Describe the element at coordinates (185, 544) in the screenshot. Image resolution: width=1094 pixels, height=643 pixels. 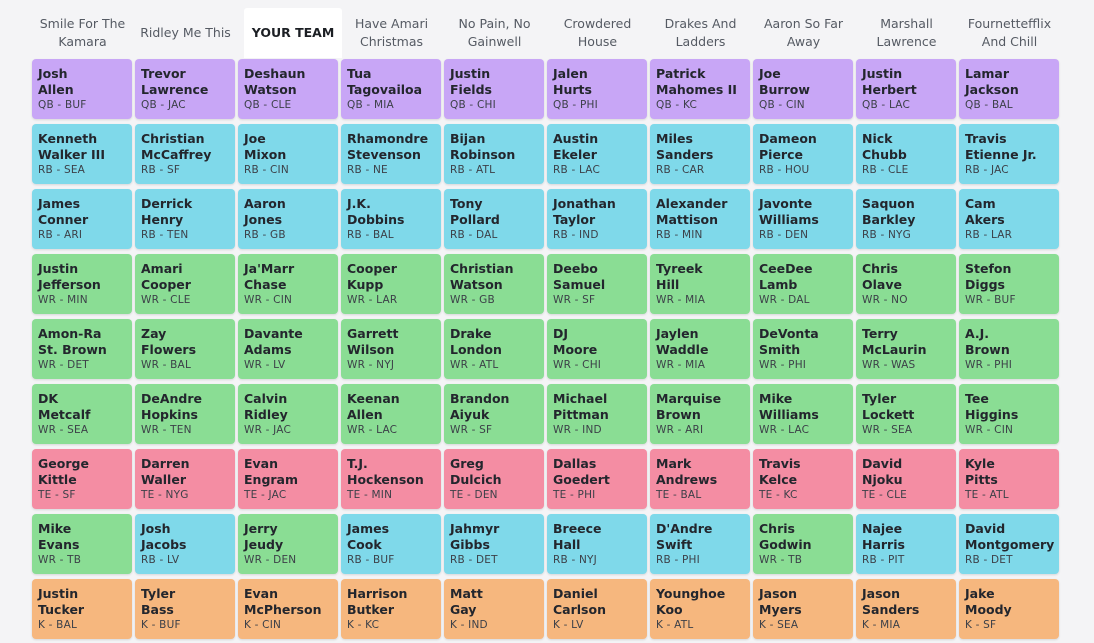
I see `player-card: Josh Jacobs RB - LV` at that location.